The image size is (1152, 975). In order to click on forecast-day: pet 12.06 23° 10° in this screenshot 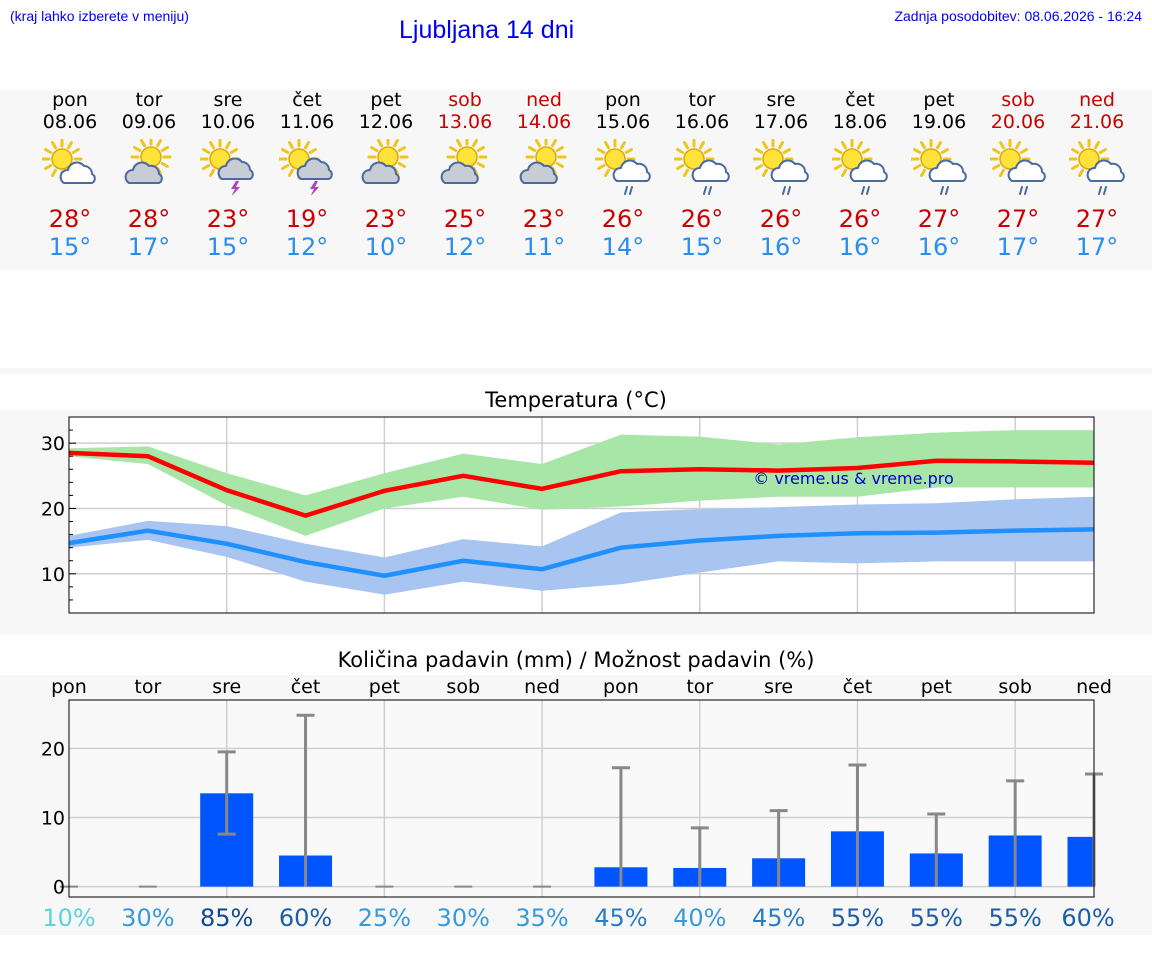, I will do `click(386, 175)`.